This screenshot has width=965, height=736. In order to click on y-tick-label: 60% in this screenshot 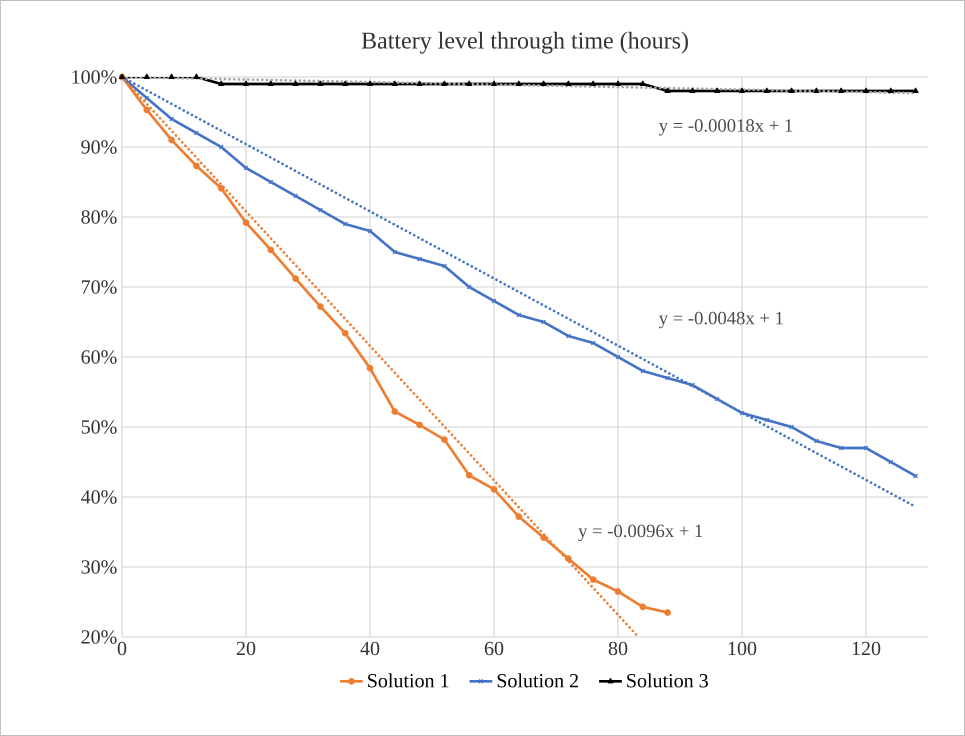, I will do `click(99, 357)`.